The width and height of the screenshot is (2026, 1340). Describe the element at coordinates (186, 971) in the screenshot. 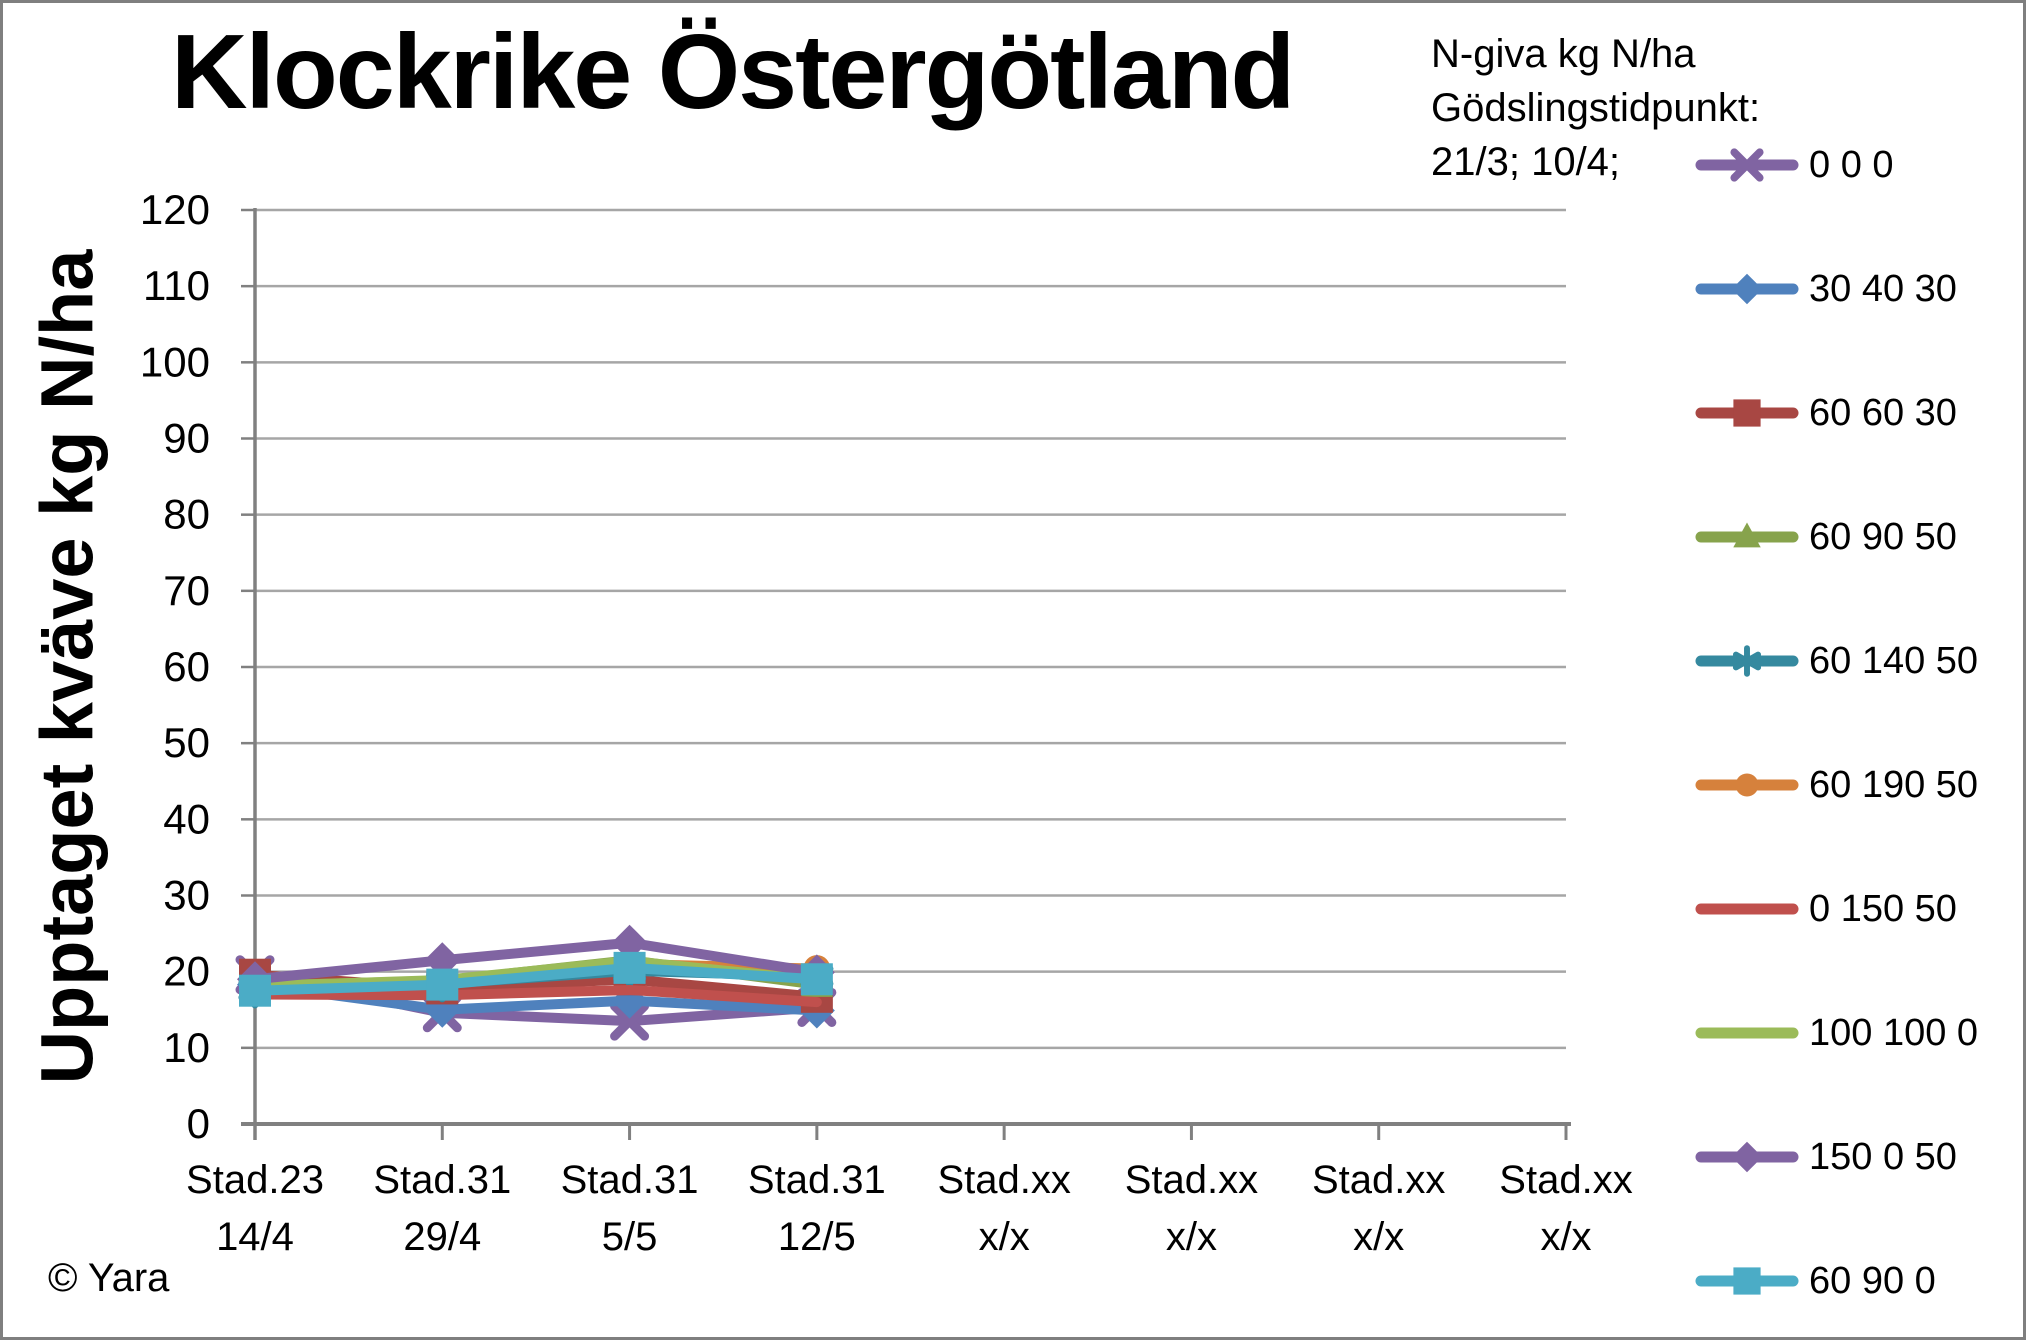

I see `y-tick-label: 20` at that location.